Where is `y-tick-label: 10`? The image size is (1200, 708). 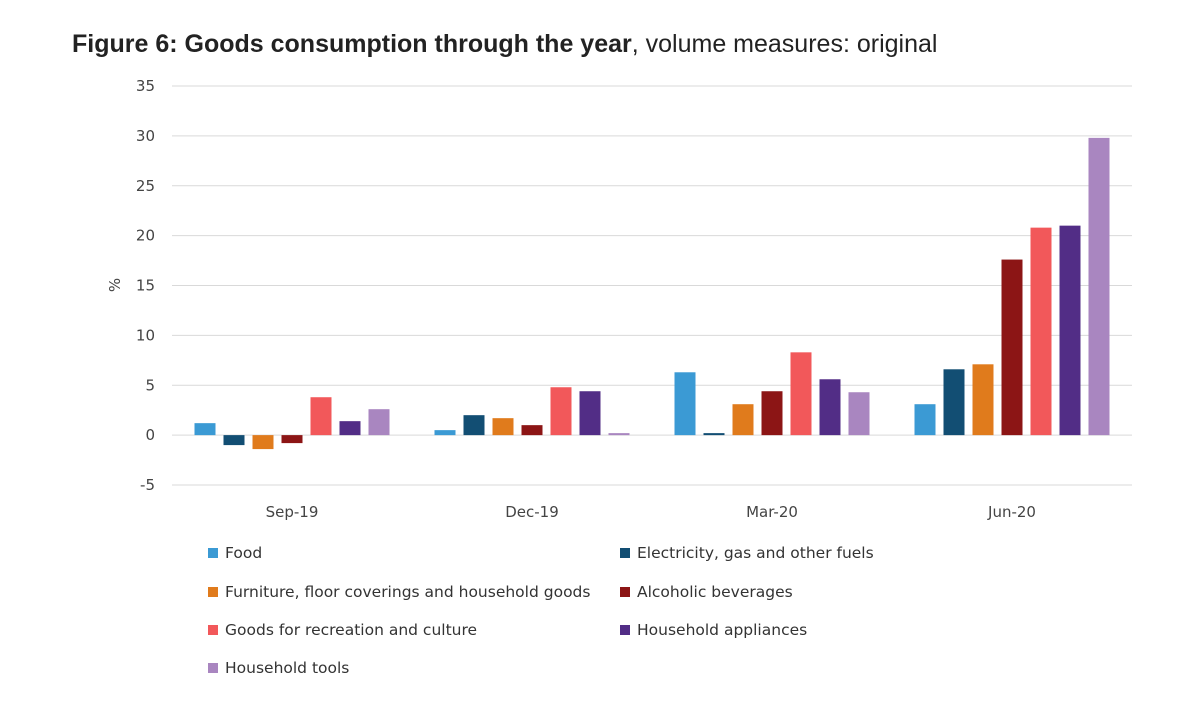
y-tick-label: 10 is located at coordinates (145, 335).